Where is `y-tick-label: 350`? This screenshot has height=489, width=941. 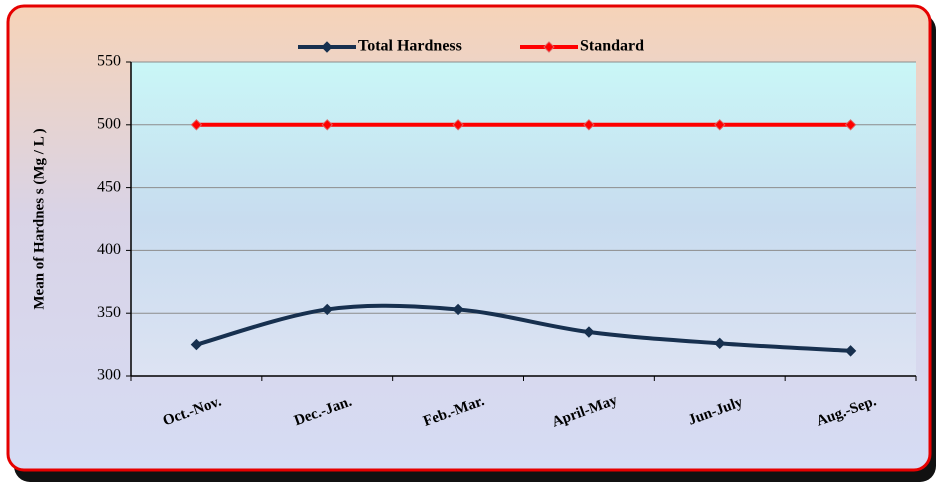 y-tick-label: 350 is located at coordinates (109, 312).